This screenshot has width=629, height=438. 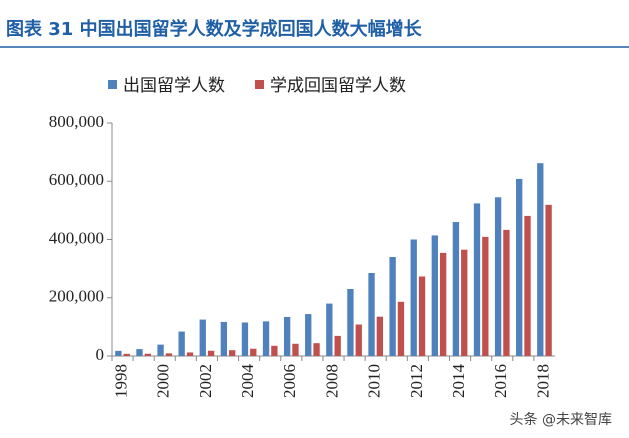 I want to click on x-tick-label: 2016, so click(x=500, y=381).